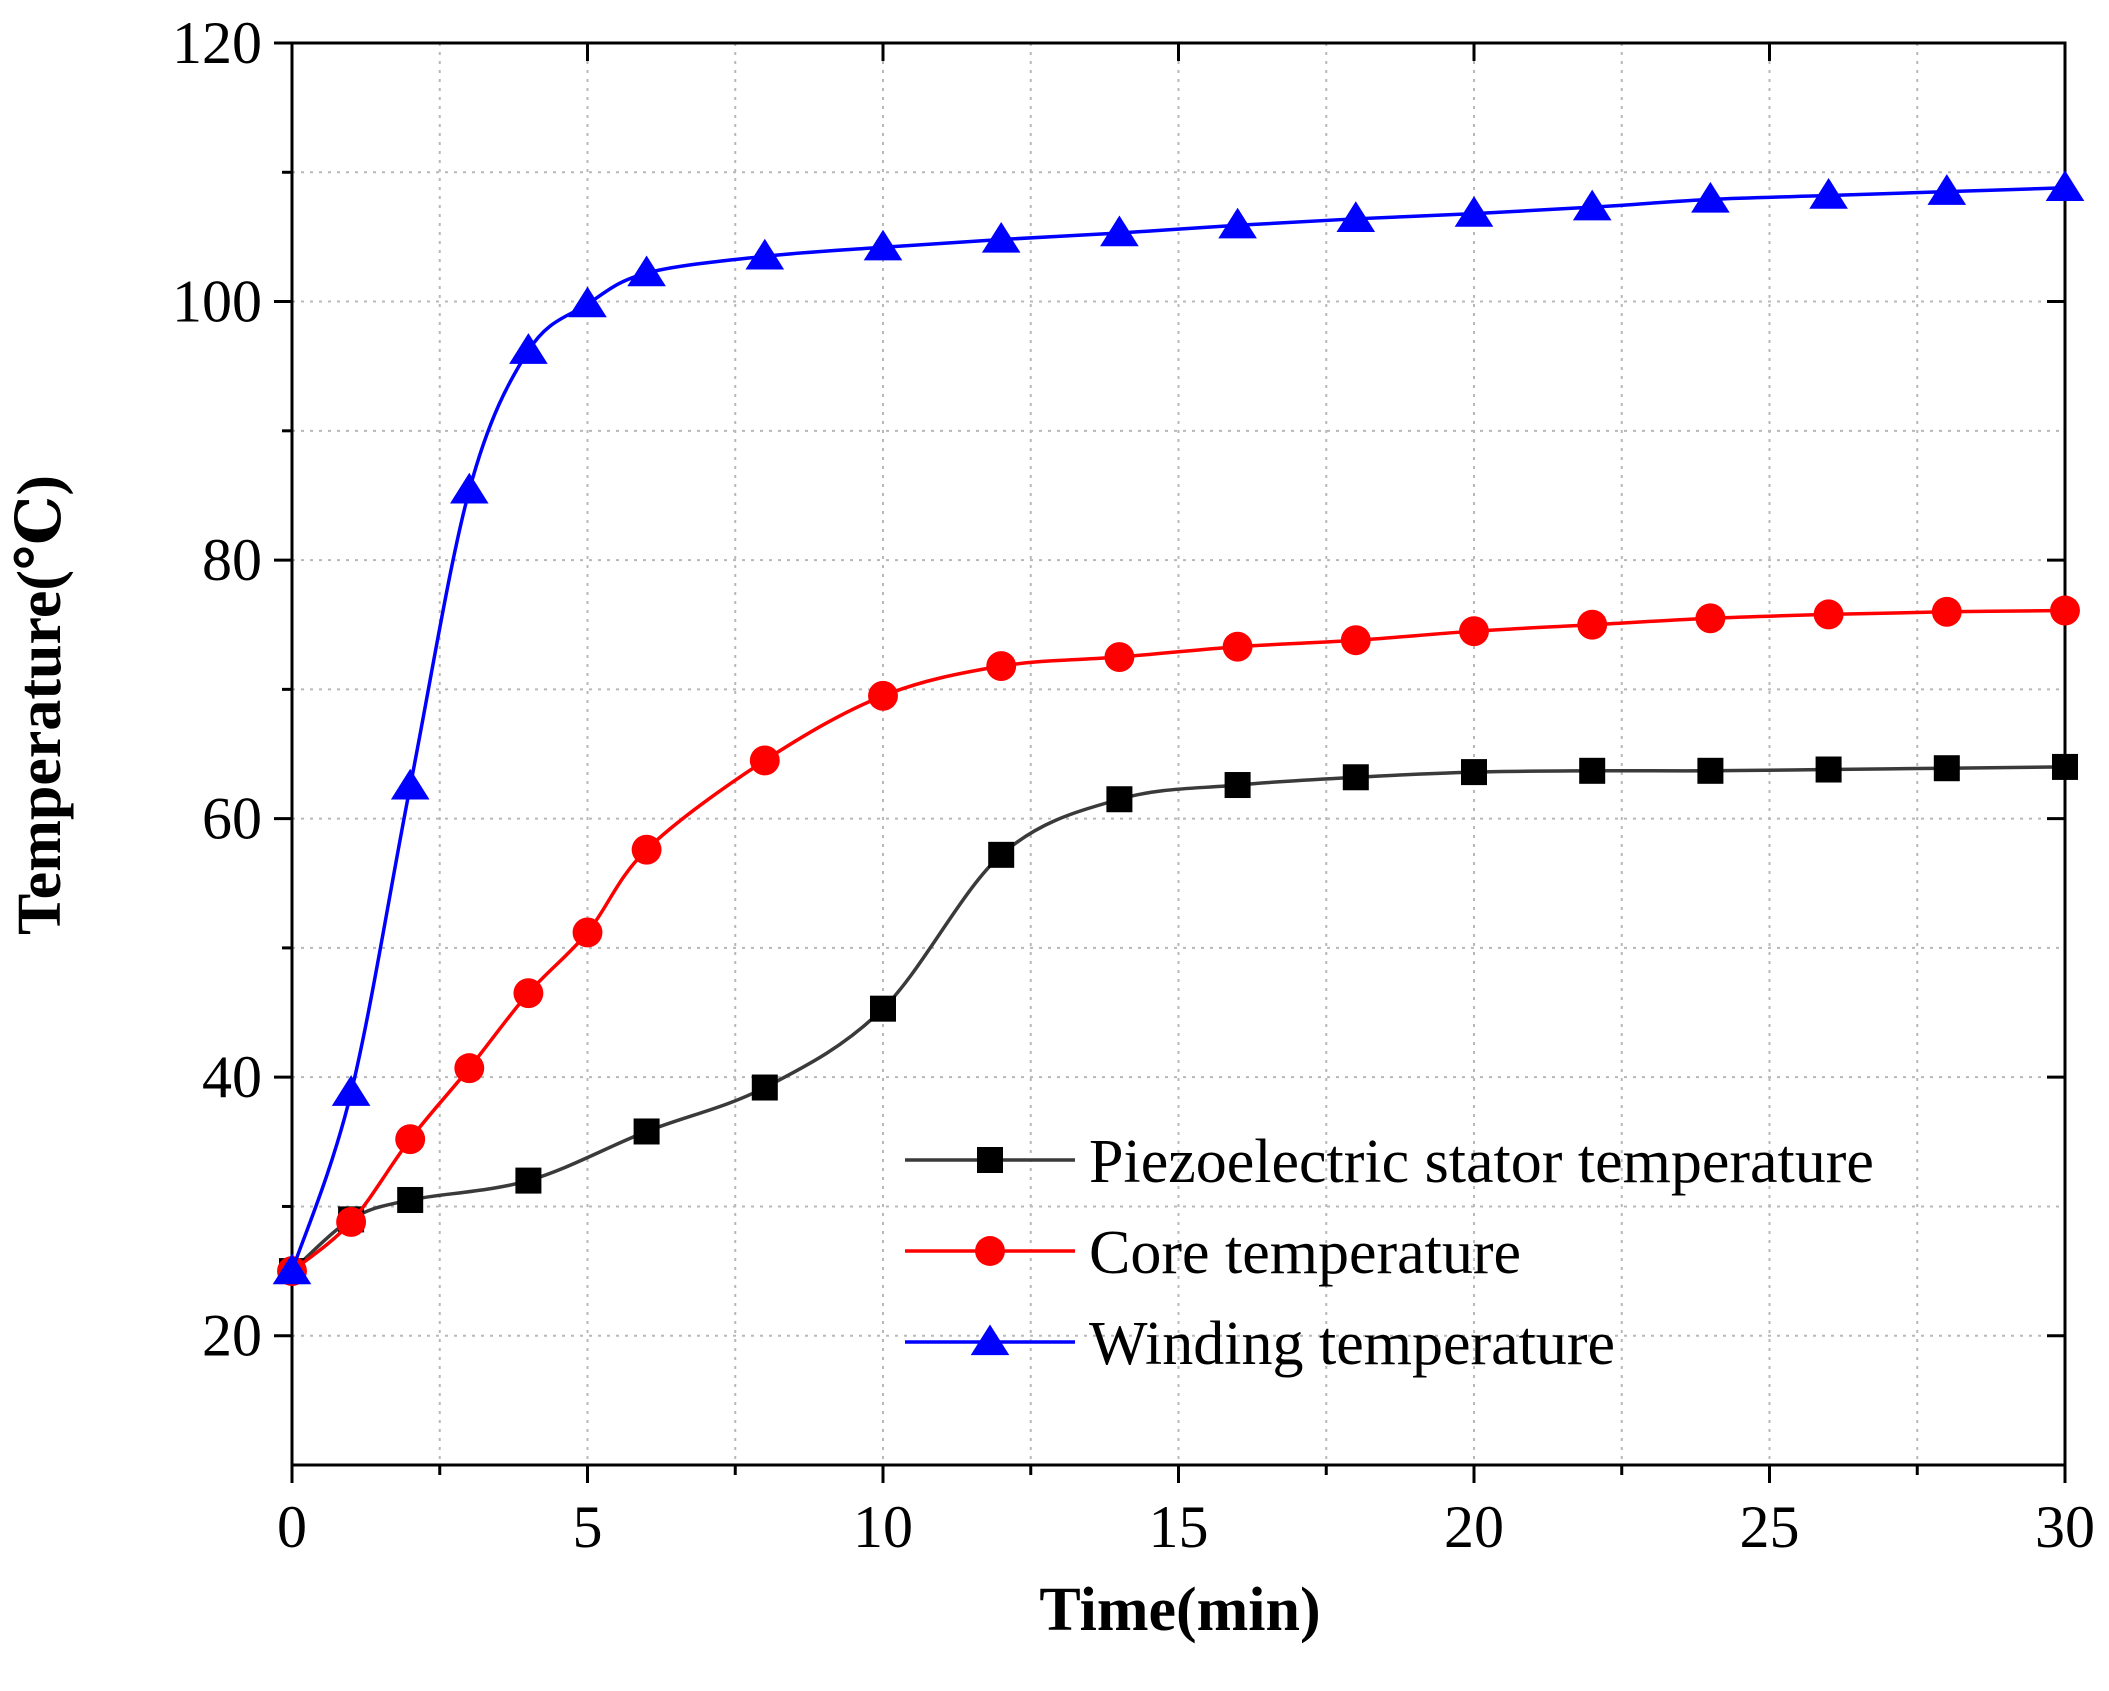 The image size is (2109, 1691). What do you see at coordinates (232, 1077) in the screenshot?
I see `y-tick-label: 40` at bounding box center [232, 1077].